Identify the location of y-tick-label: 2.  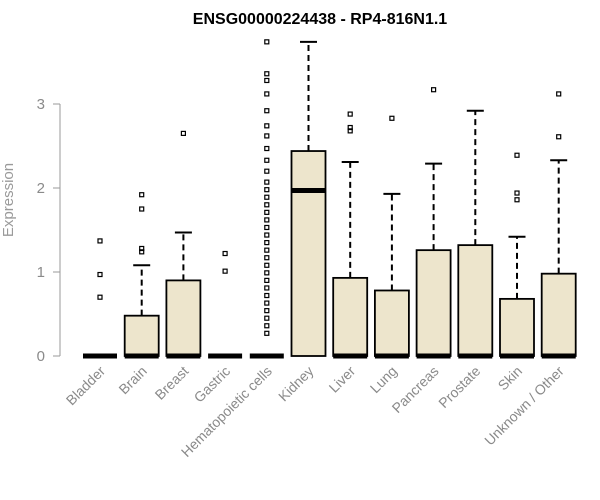
(41, 188).